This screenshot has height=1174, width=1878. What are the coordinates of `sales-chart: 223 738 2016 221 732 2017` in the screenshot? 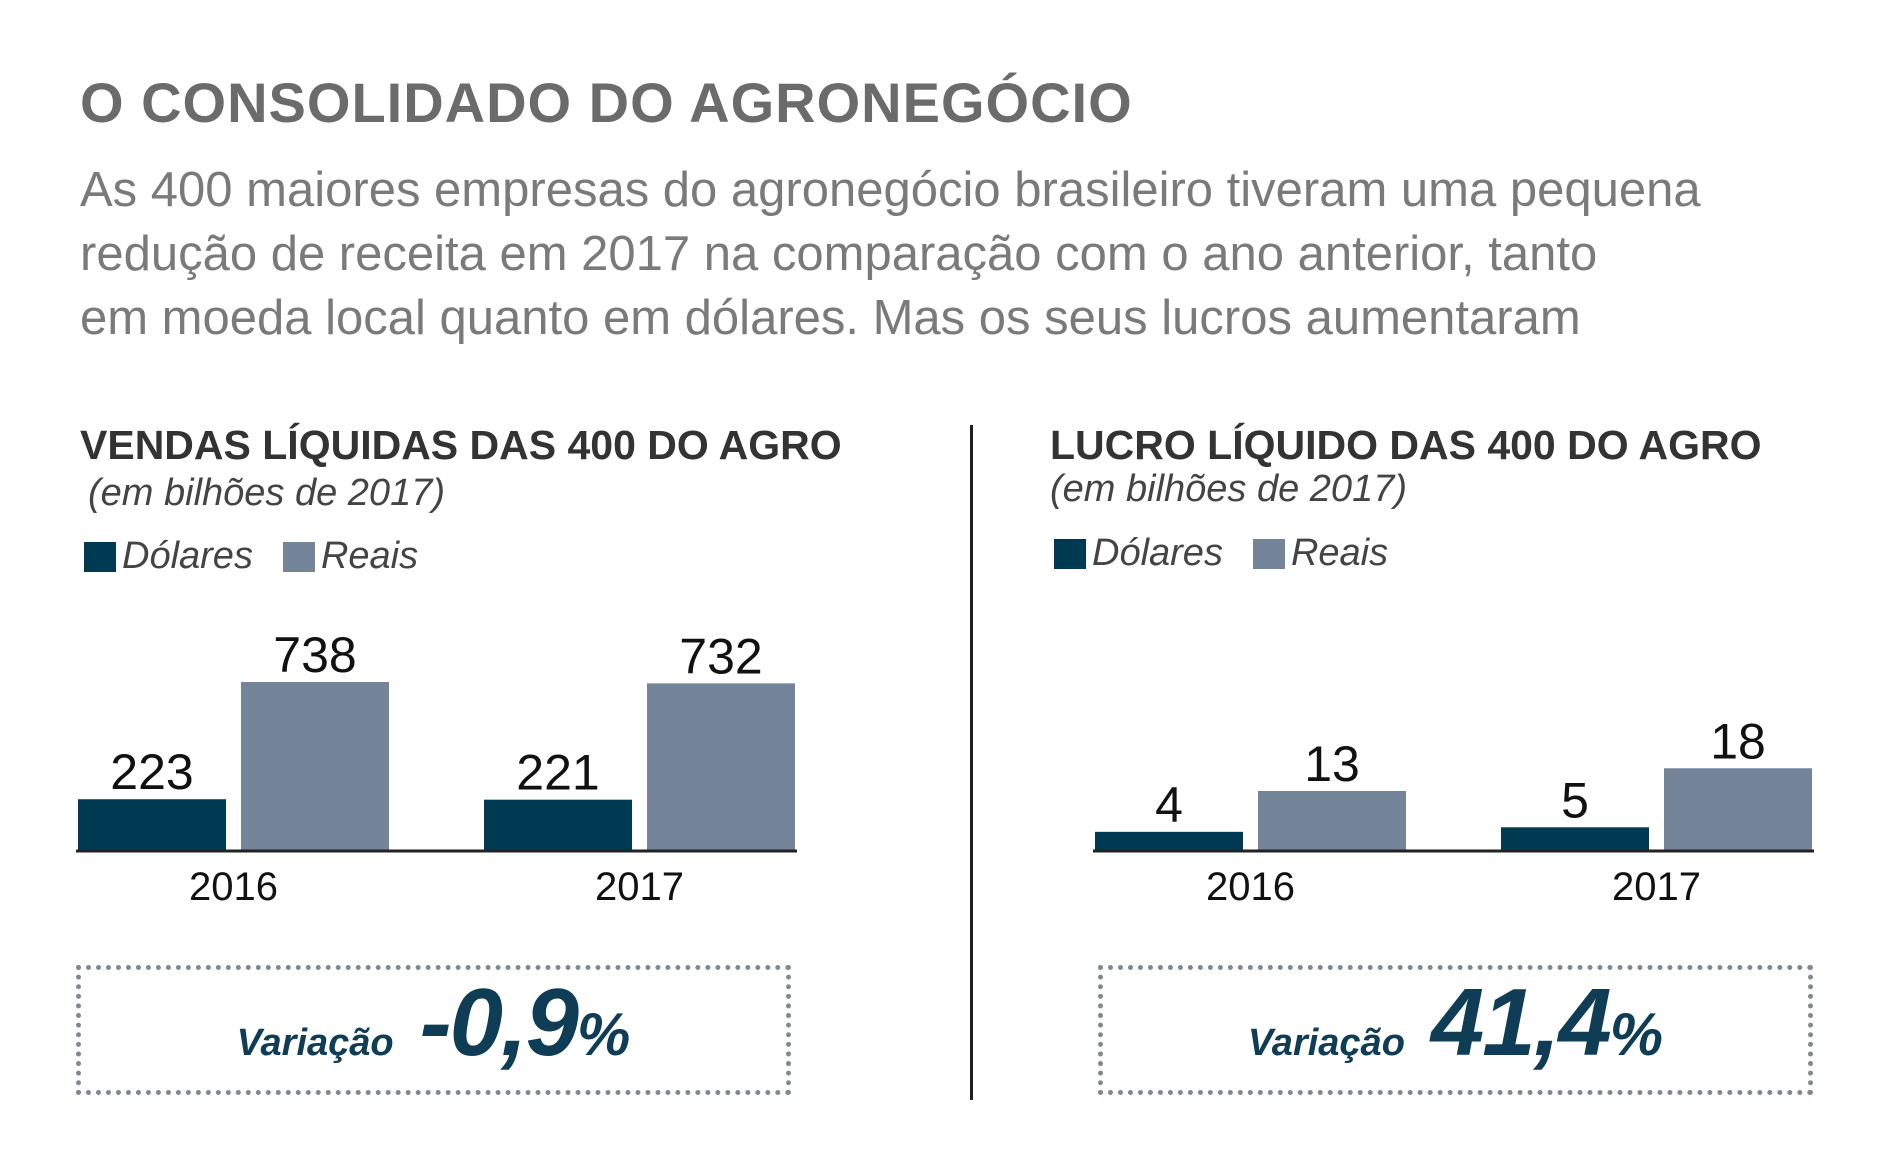 It's located at (436, 768).